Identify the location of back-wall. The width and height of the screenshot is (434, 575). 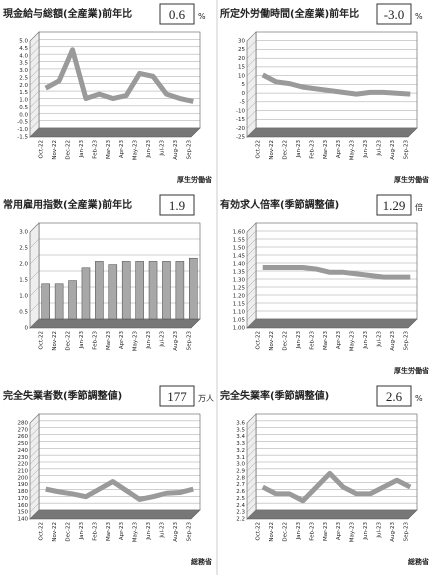
(119, 80).